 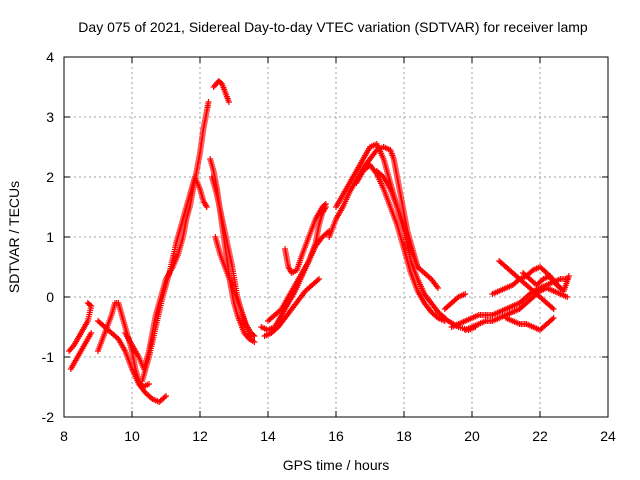 What do you see at coordinates (14, 237) in the screenshot?
I see `y-axis-label: SDTVAR / TECUs` at bounding box center [14, 237].